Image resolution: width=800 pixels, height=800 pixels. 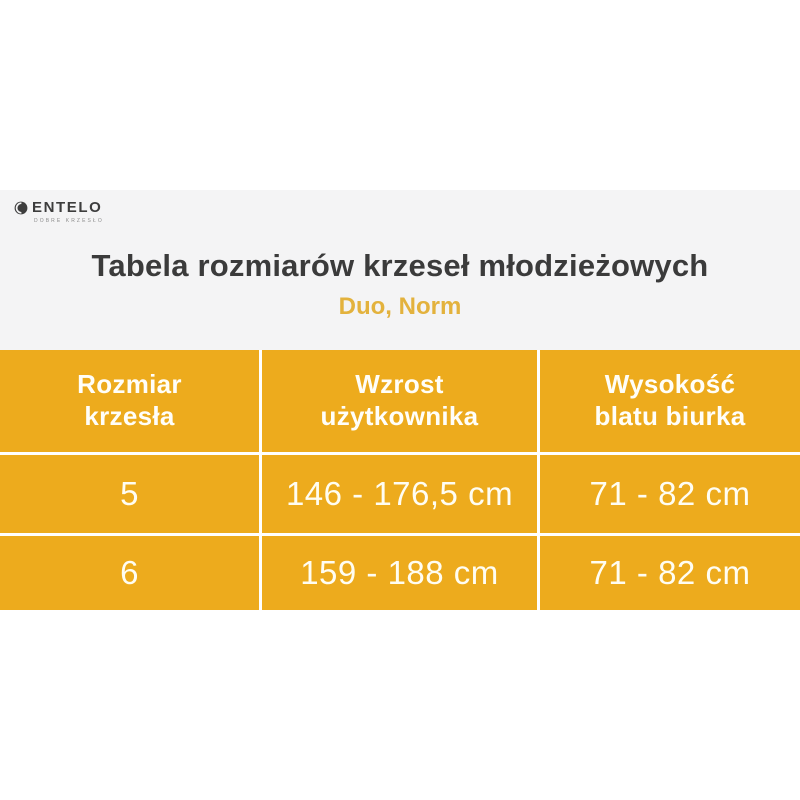 I want to click on page-title: Tabela rozmiarów krzeseł młodzieżowych, so click(x=400, y=265).